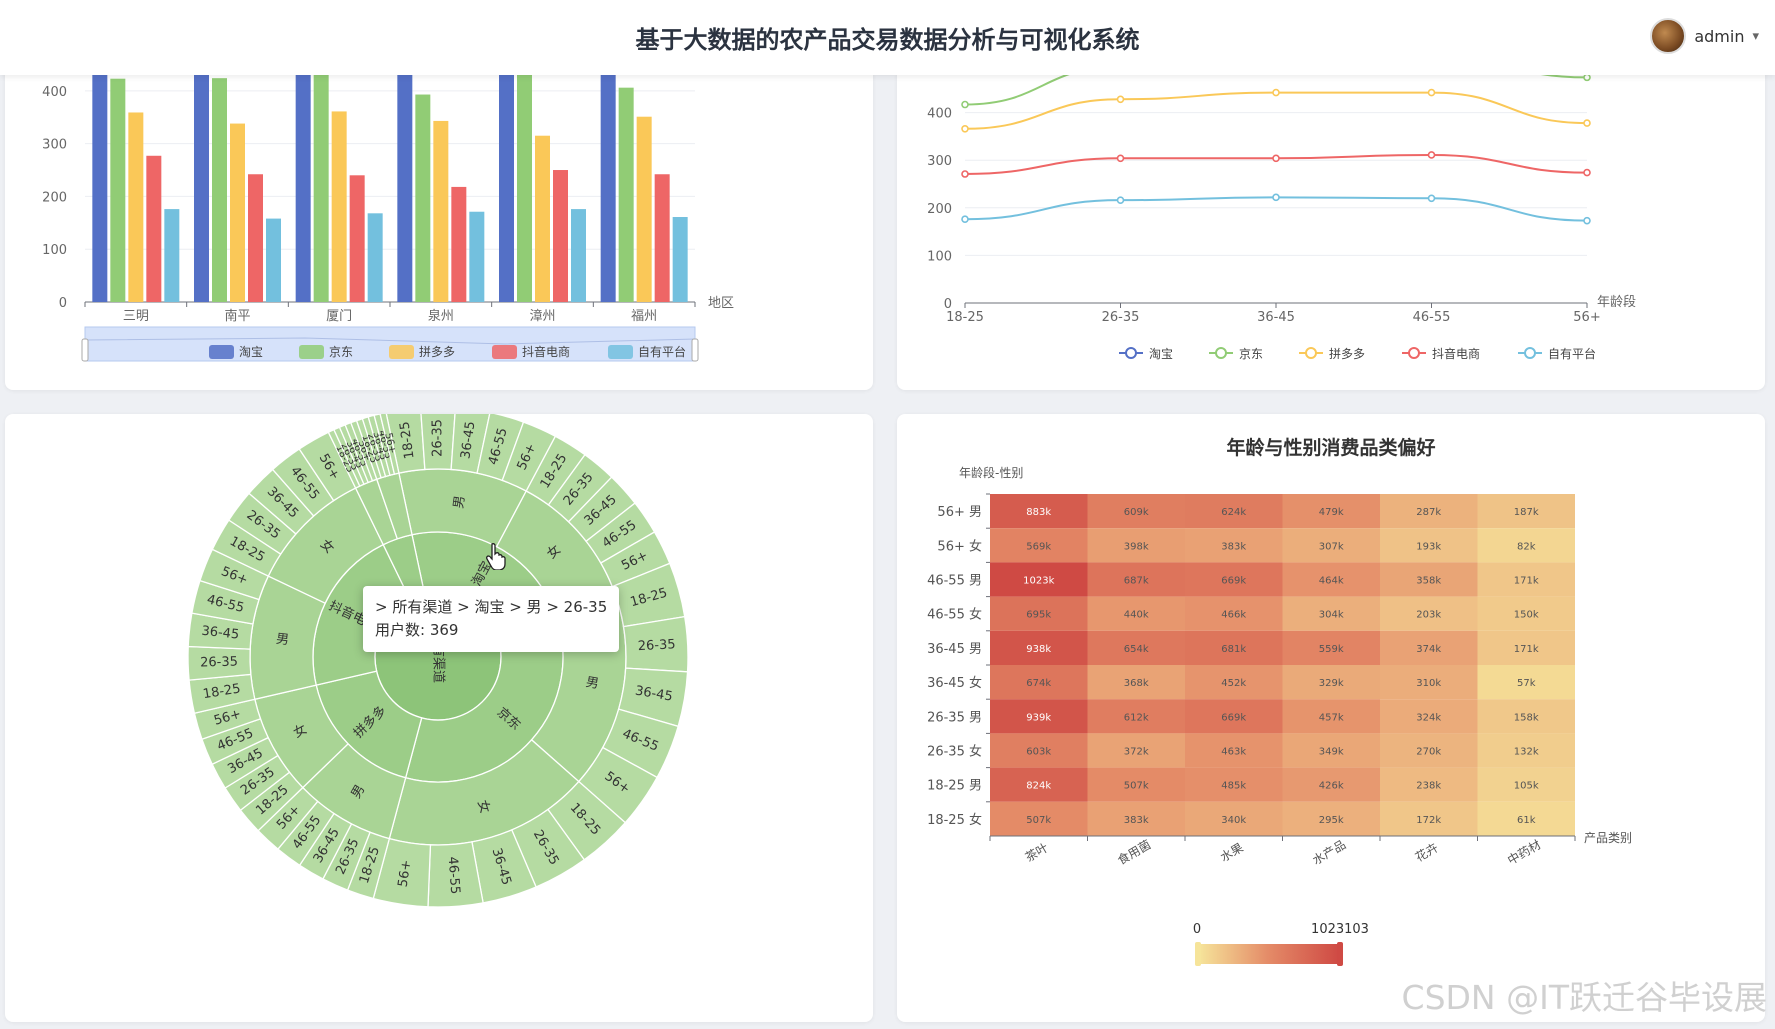 The image size is (1775, 1029). Describe the element at coordinates (965, 219) in the screenshot. I see `line-point-自有平台` at that location.